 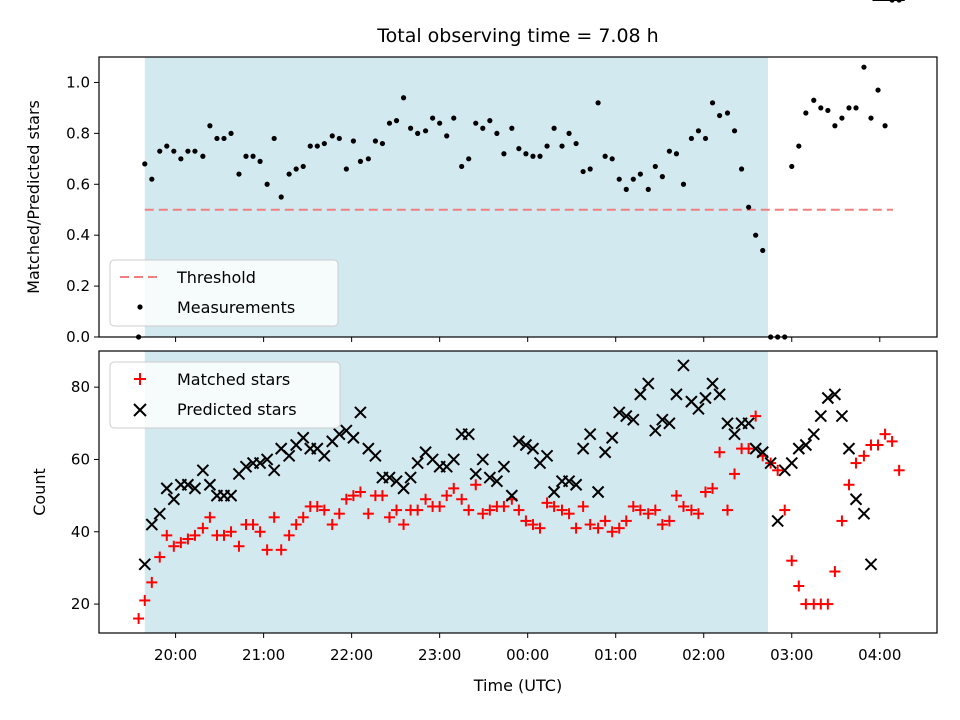 What do you see at coordinates (80, 532) in the screenshot?
I see `bottom-y-tick-label: 40` at bounding box center [80, 532].